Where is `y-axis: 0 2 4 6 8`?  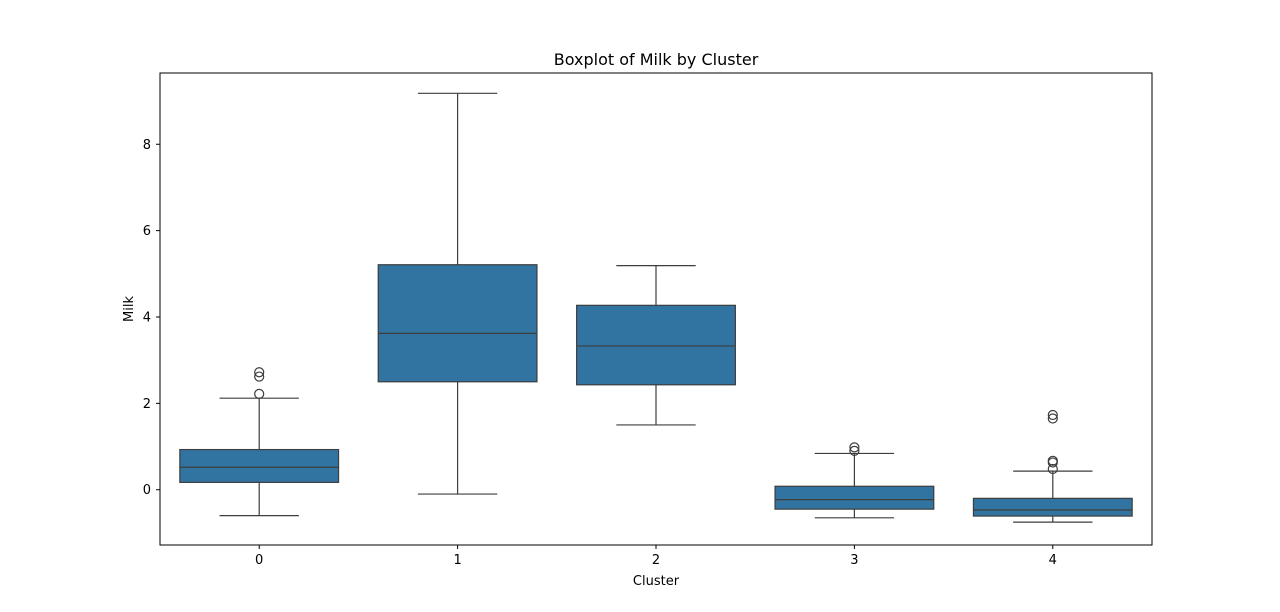
y-axis: 0 2 4 6 8 is located at coordinates (151, 318).